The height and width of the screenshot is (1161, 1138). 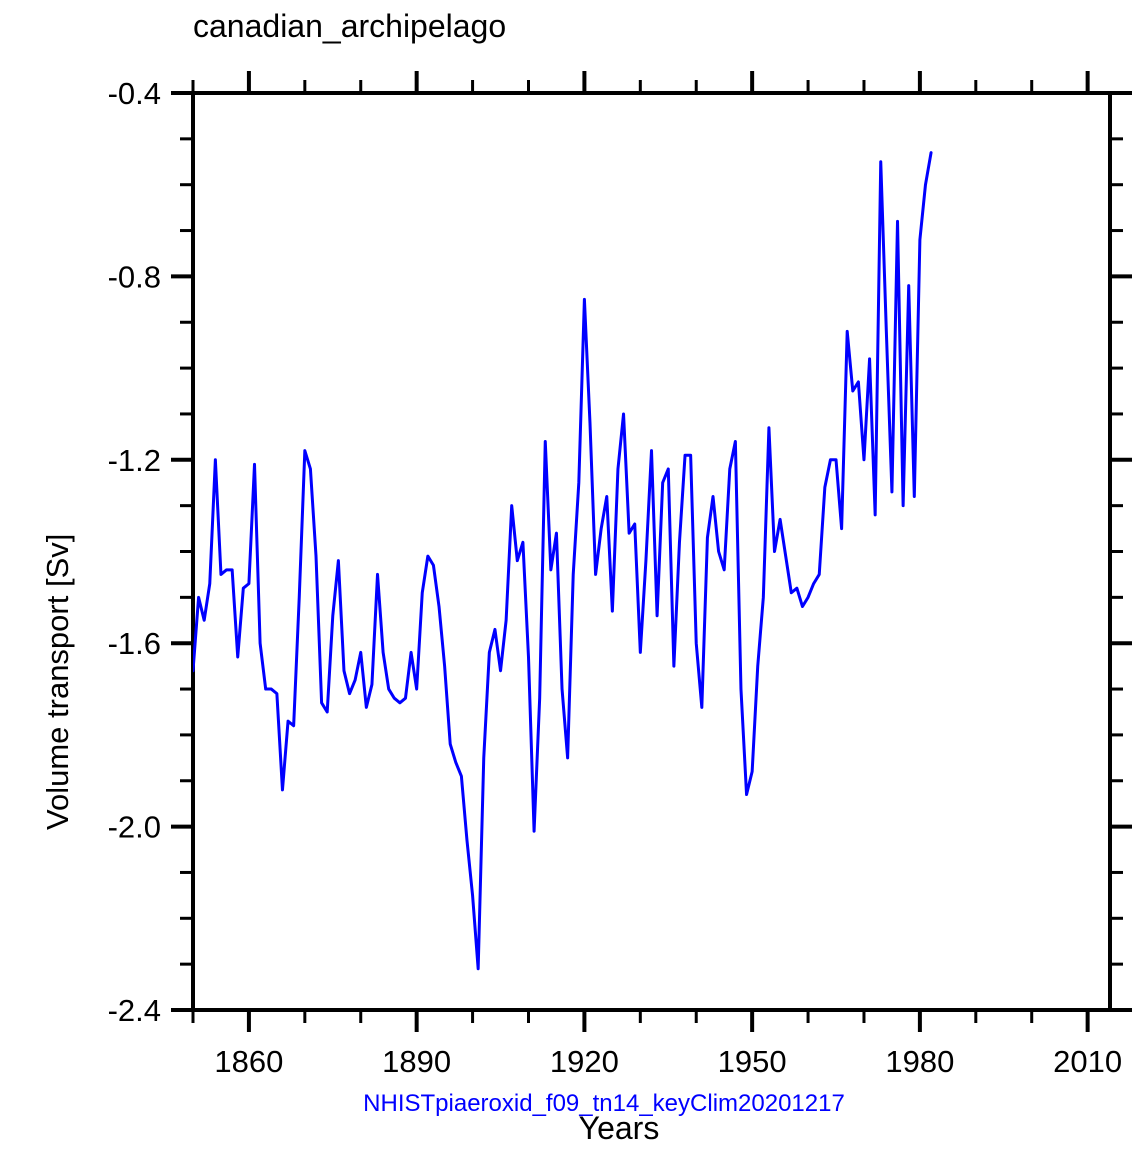 I want to click on x-tick-label: 2010, so click(x=1087, y=1061).